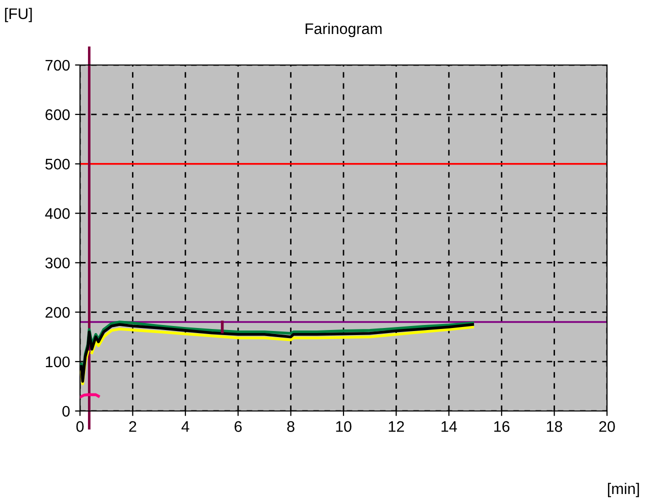  I want to click on y-tick-label: 200, so click(58, 312).